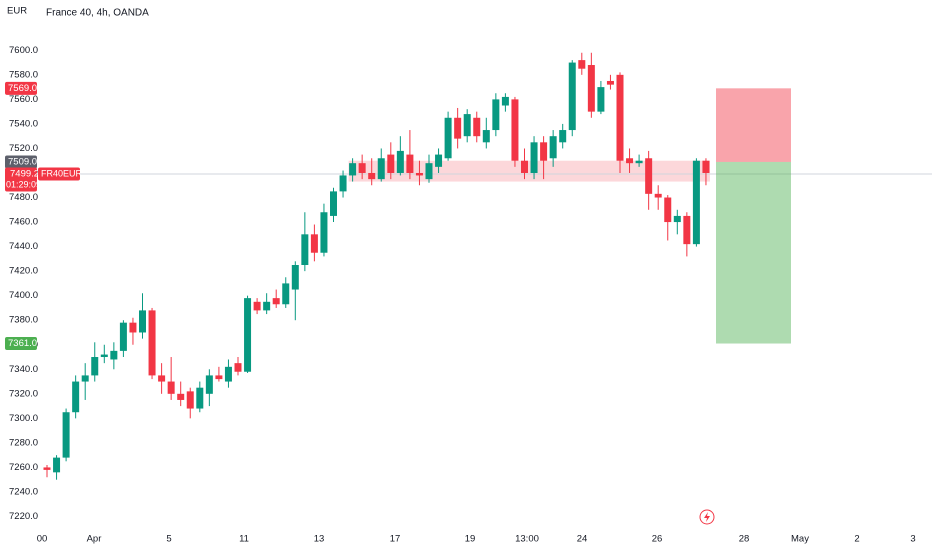  Describe the element at coordinates (23, 246) in the screenshot. I see `y-tick-label: 7440.0` at that location.